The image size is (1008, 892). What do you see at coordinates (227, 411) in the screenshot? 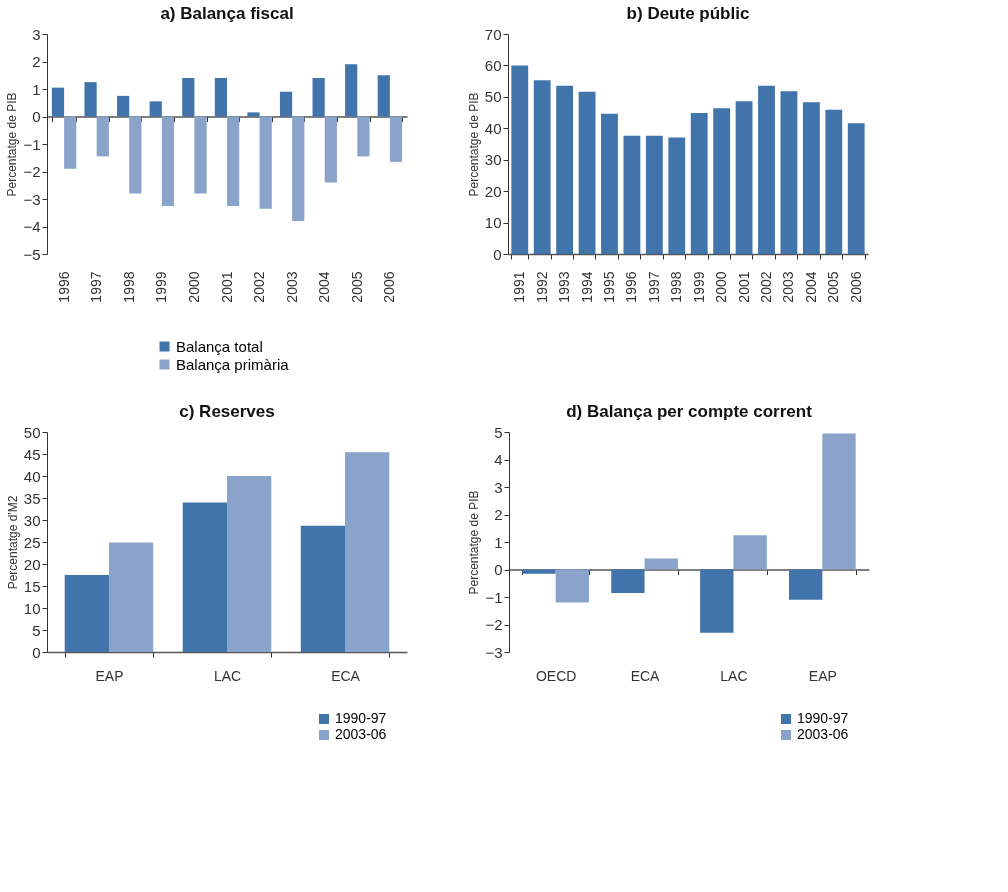
I see `chart-title: c) Reserves` at bounding box center [227, 411].